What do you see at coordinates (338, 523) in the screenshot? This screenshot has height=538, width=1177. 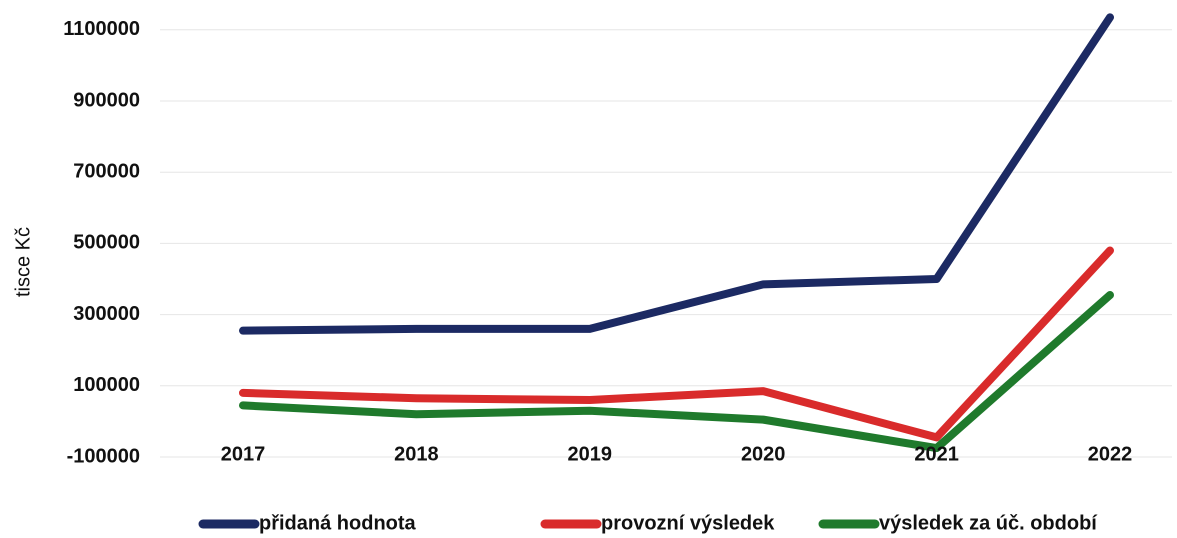 I see `legend-label: přidaná hodnota` at bounding box center [338, 523].